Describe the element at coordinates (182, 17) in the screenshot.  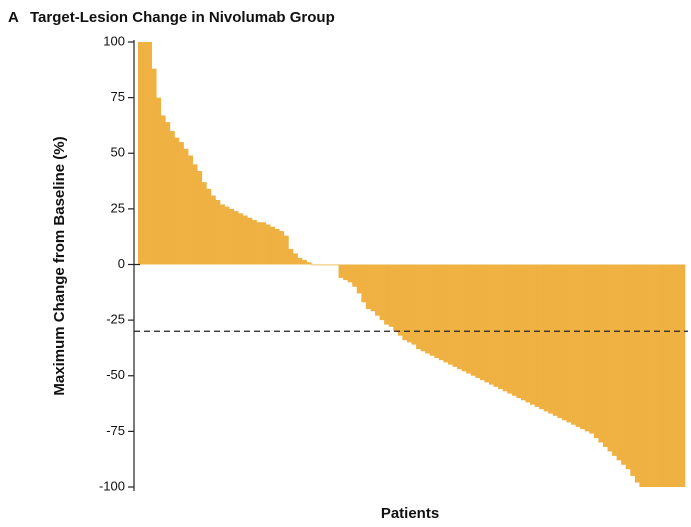
I see `chart-title: Target-Lesion Change in Nivolumab Group` at that location.